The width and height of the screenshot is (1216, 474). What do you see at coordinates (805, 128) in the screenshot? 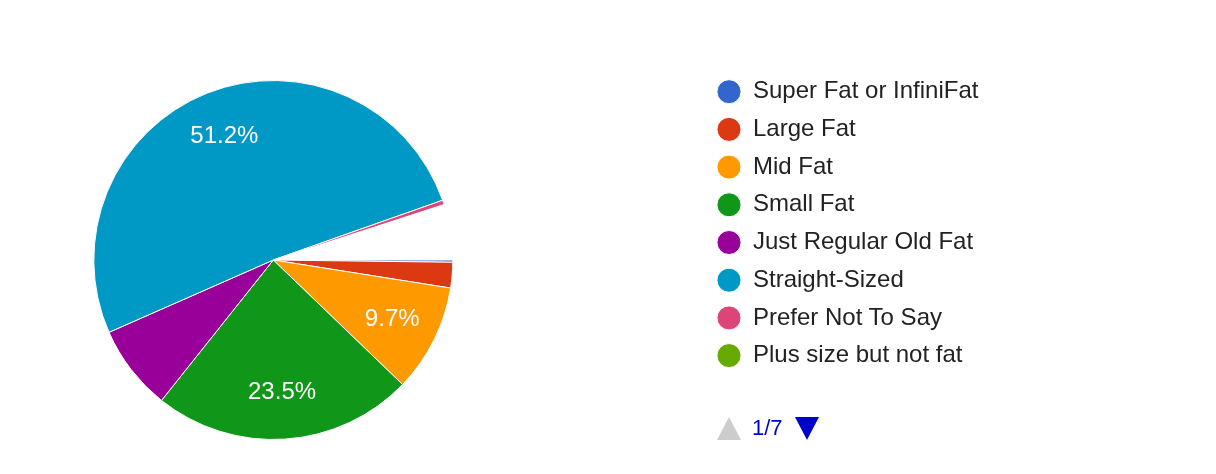
I see `legend-label: Large Fat` at bounding box center [805, 128].